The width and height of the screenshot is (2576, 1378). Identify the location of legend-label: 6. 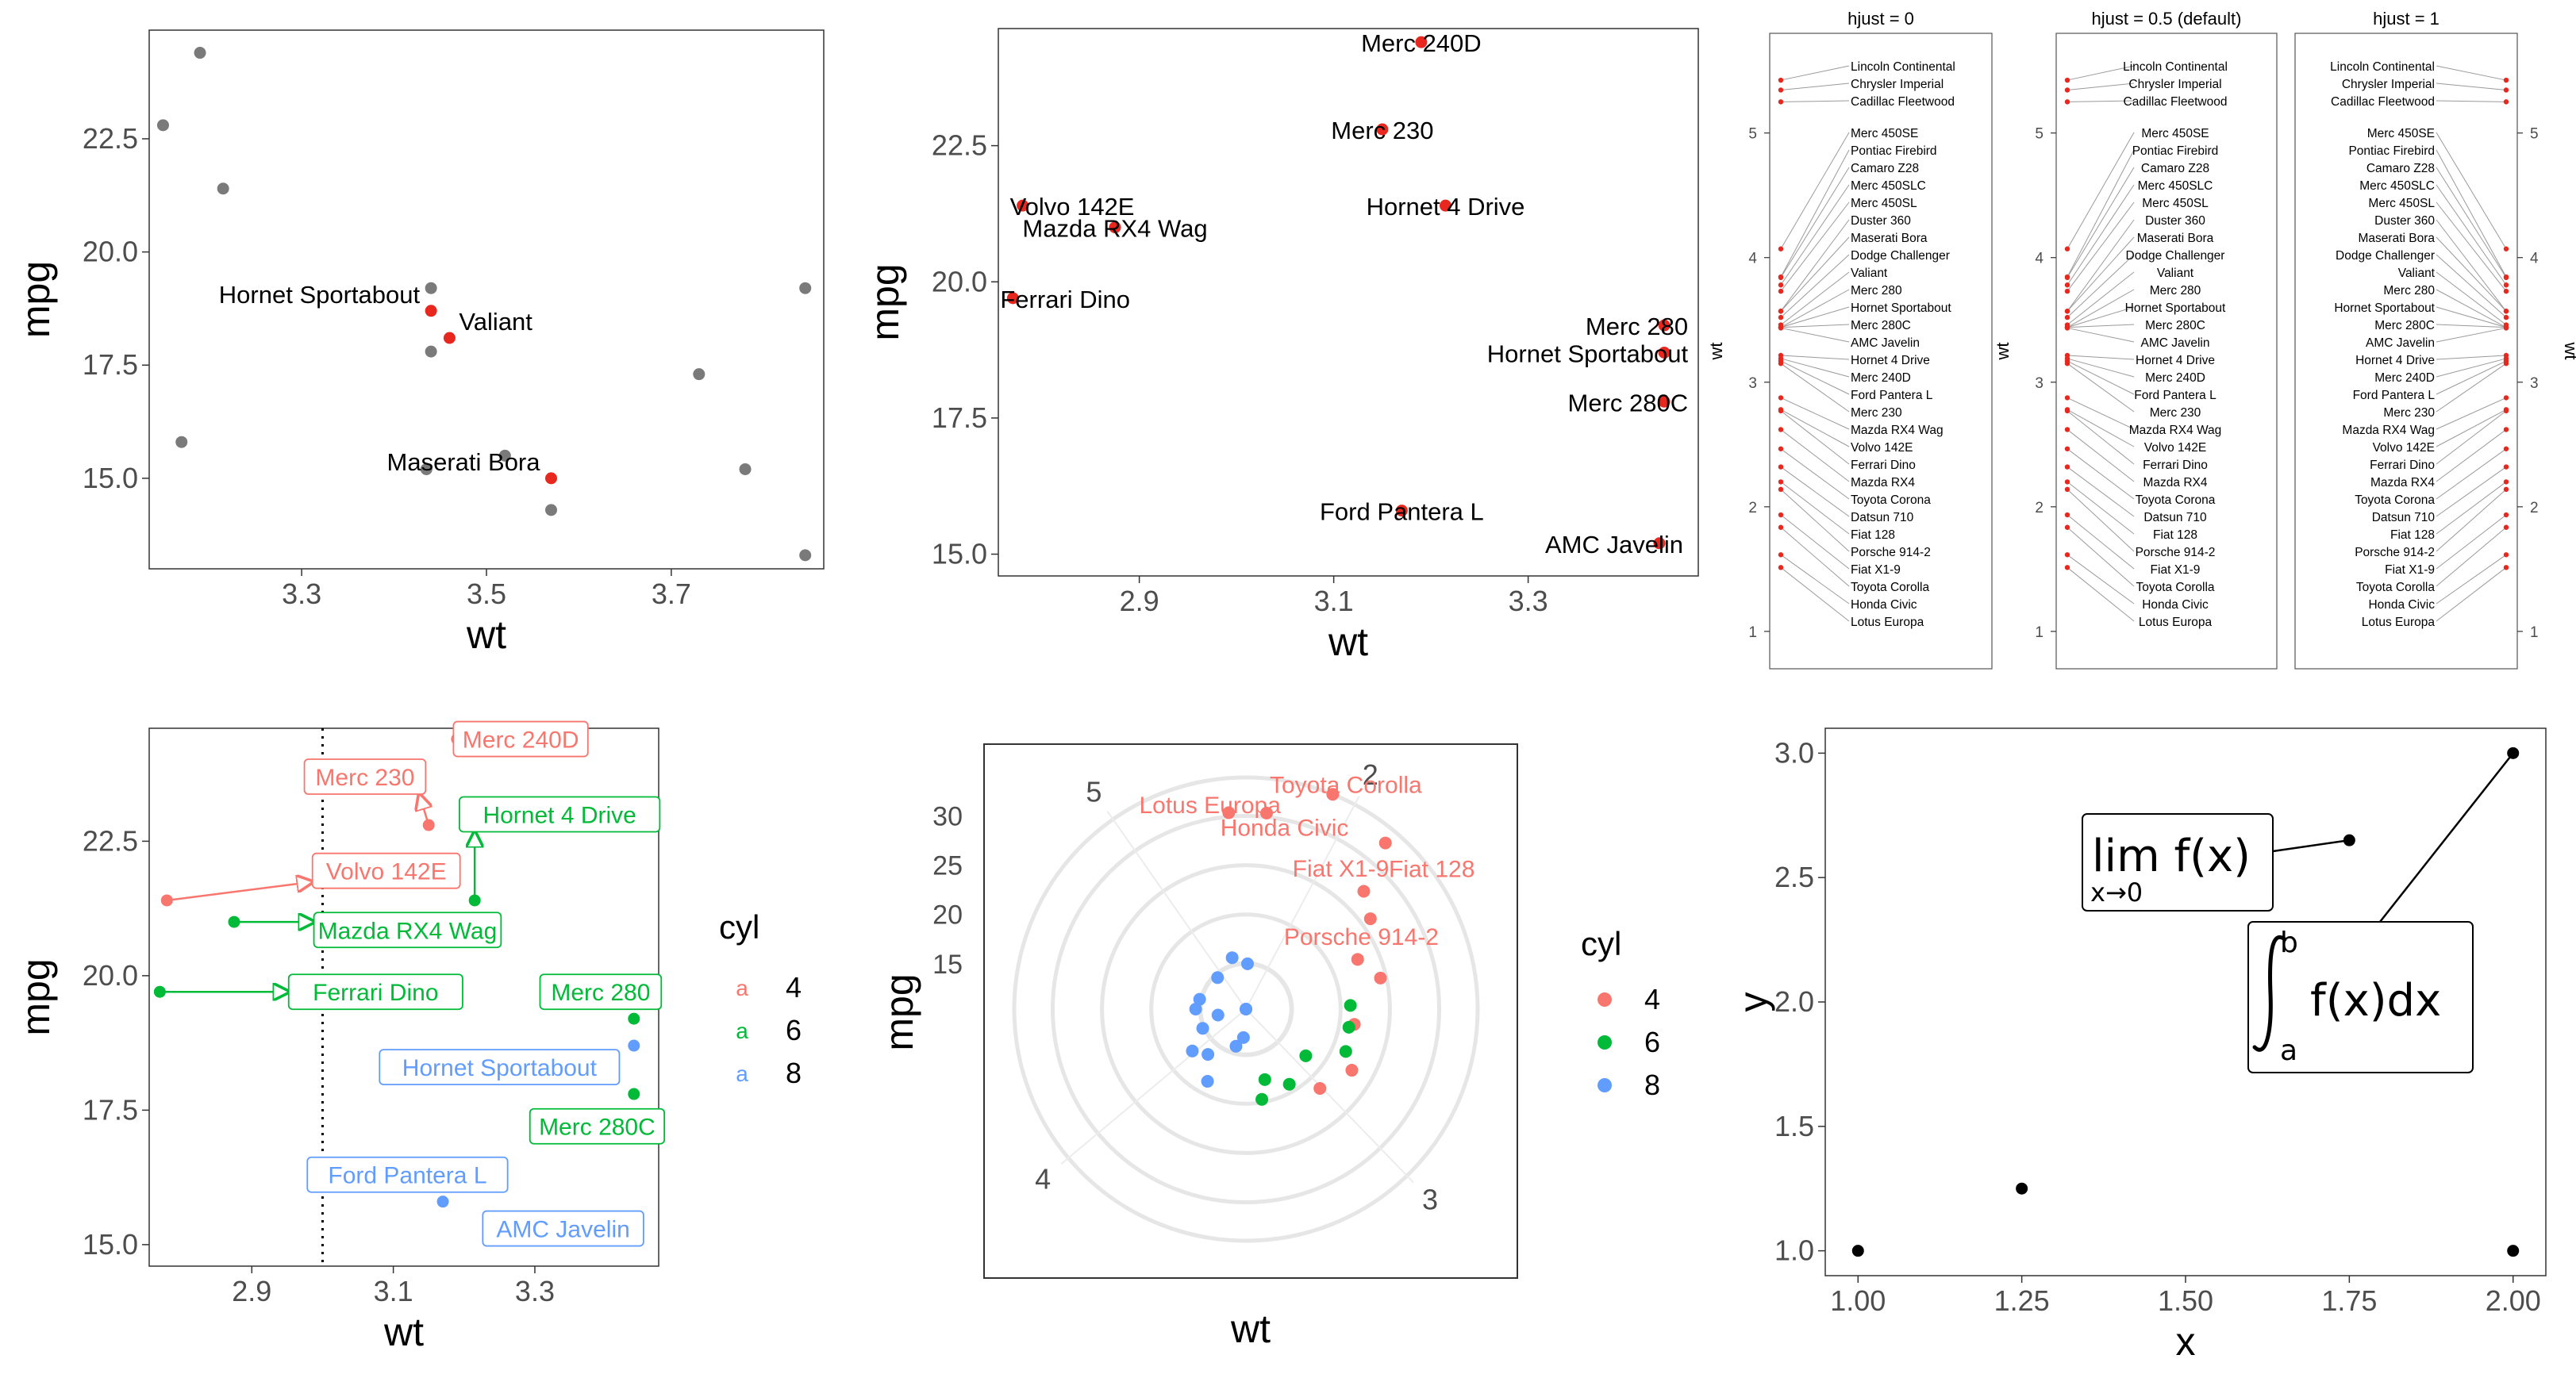
(1652, 1042).